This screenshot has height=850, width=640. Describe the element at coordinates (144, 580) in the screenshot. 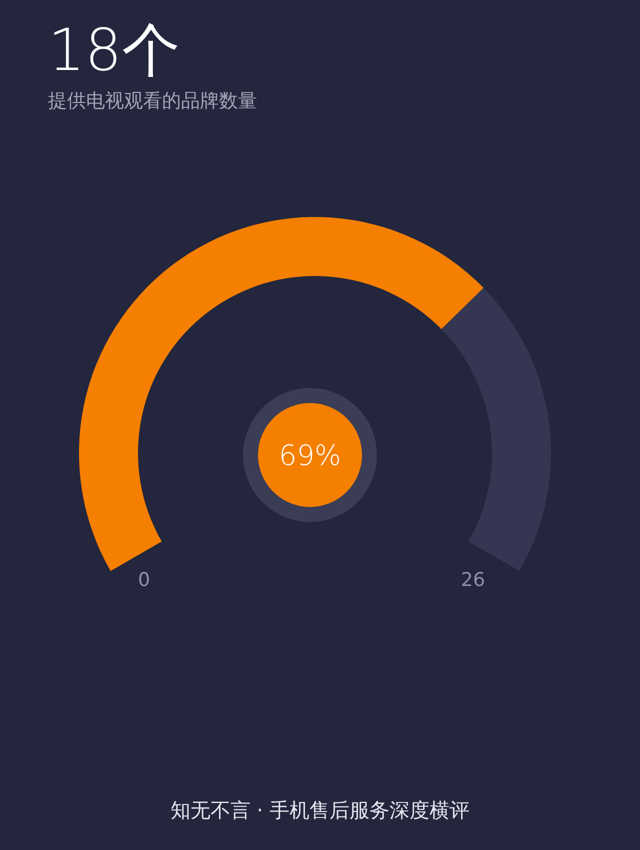

I see `text: 0` at that location.